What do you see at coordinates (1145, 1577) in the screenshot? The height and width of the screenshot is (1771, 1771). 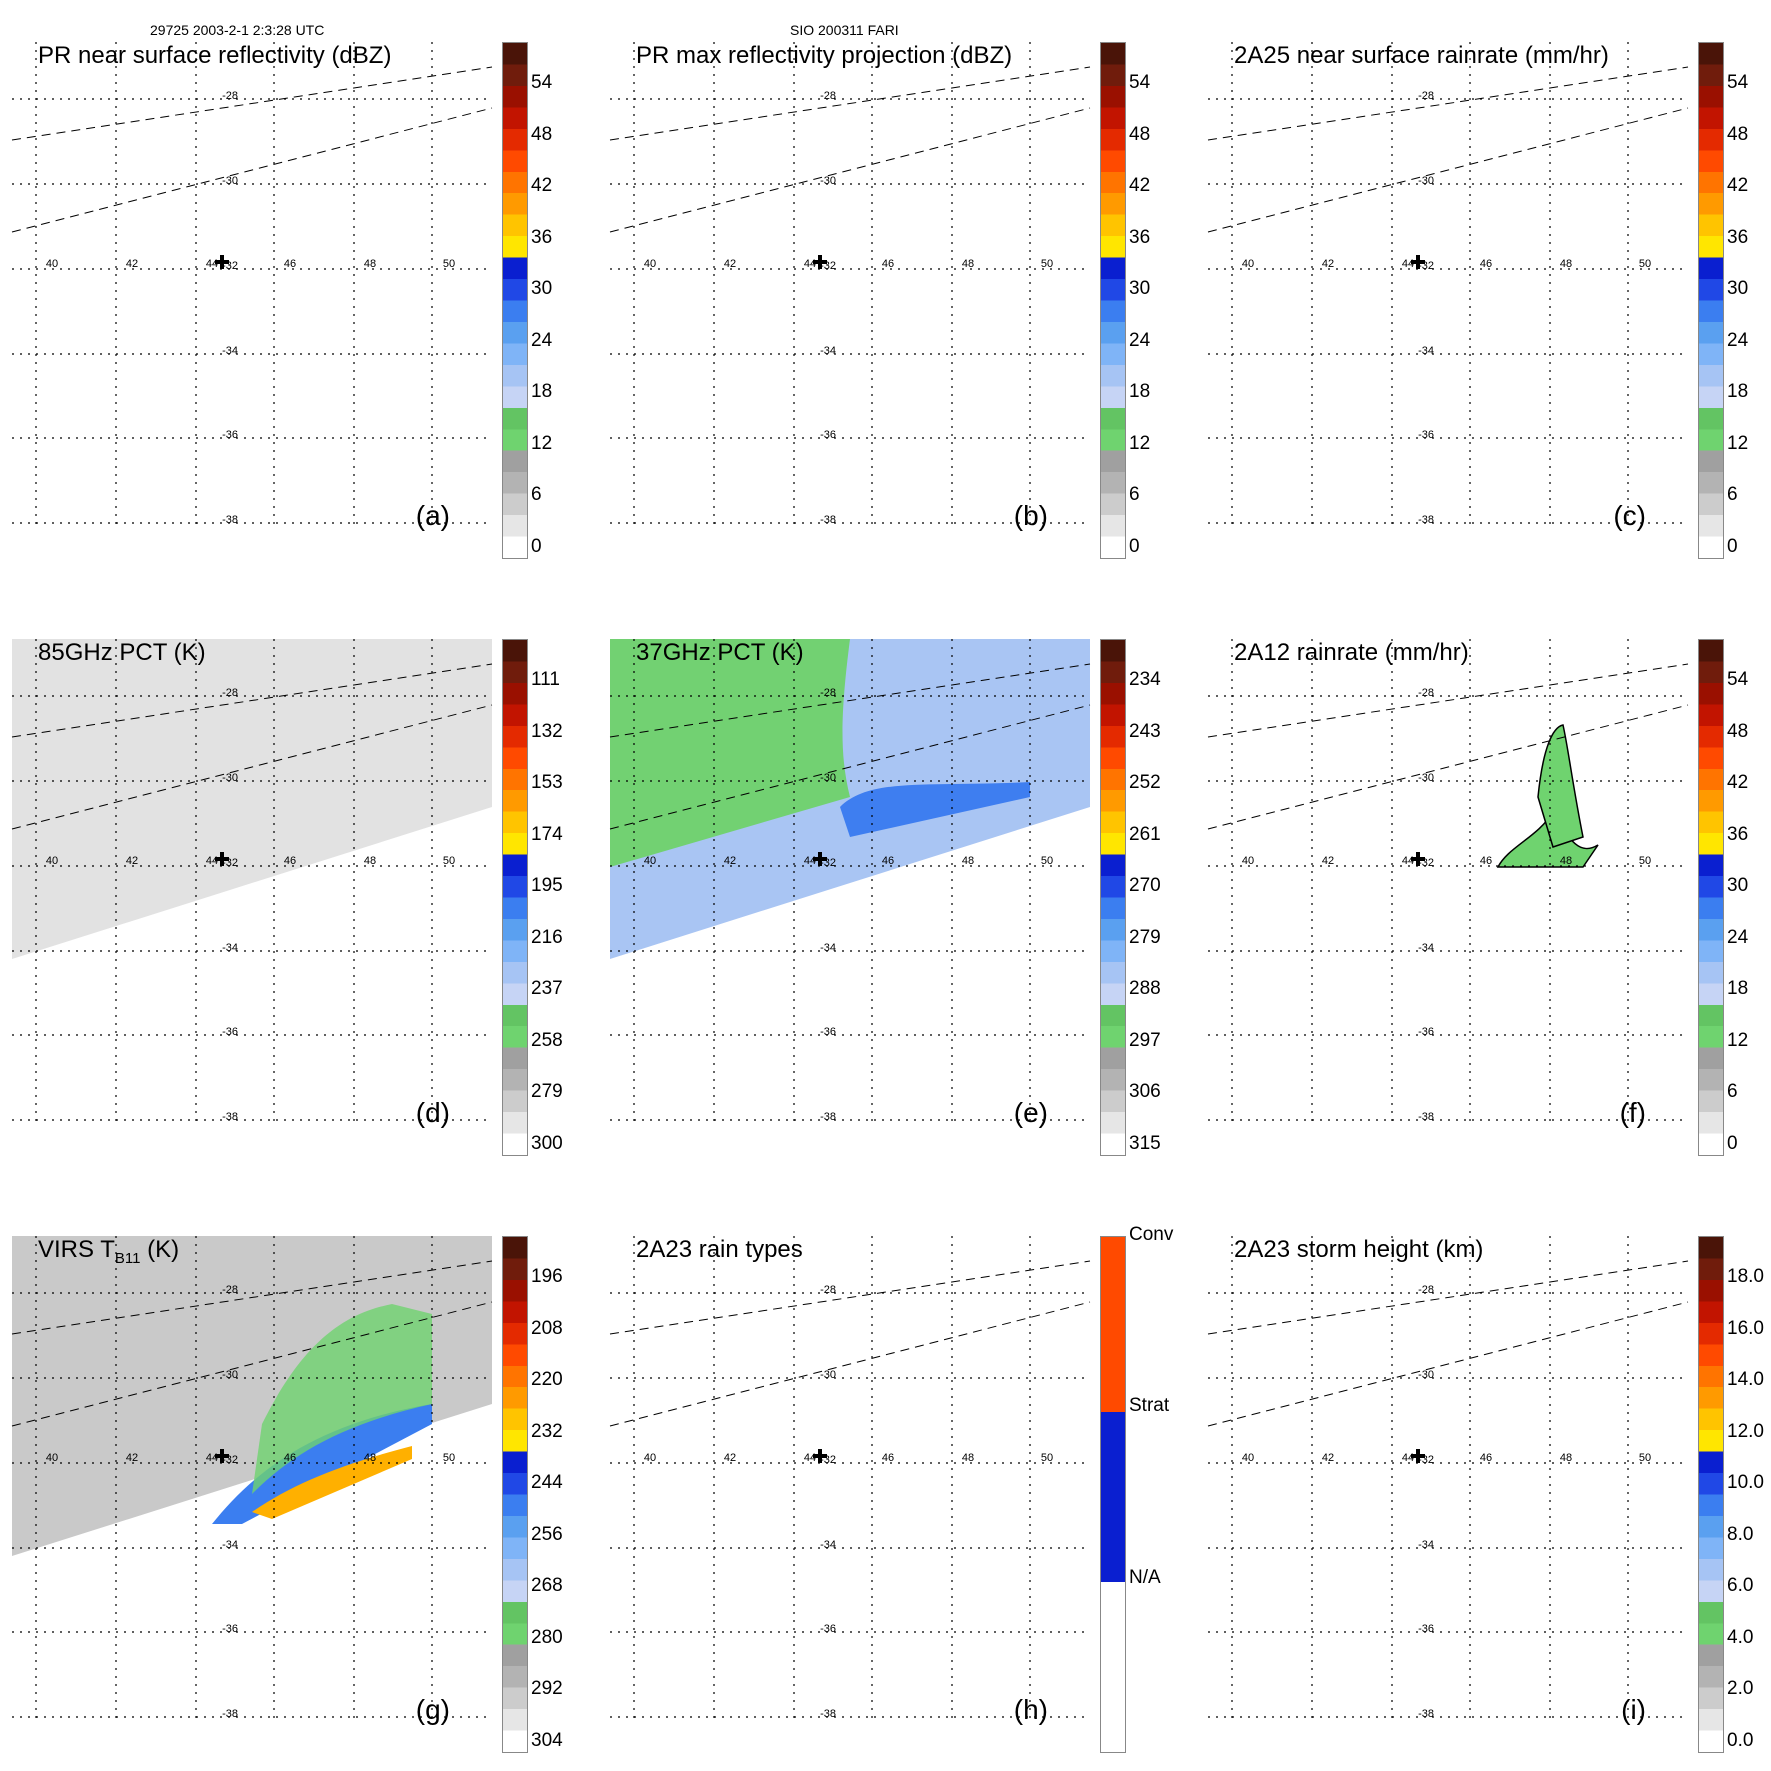 I see `colorbar-tick-label: N/A` at bounding box center [1145, 1577].